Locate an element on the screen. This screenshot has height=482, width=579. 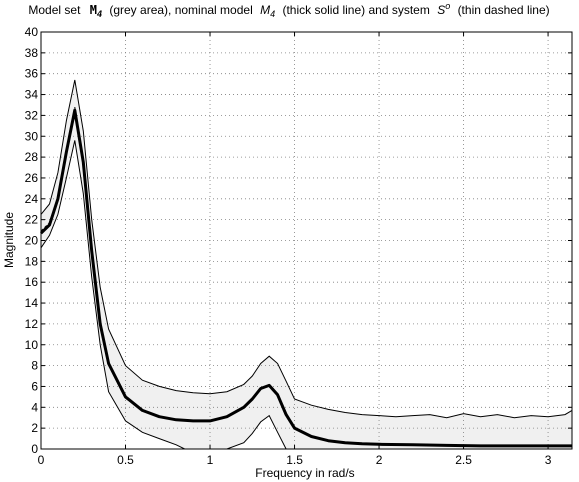
title-system-sup: o is located at coordinates (447, 6).